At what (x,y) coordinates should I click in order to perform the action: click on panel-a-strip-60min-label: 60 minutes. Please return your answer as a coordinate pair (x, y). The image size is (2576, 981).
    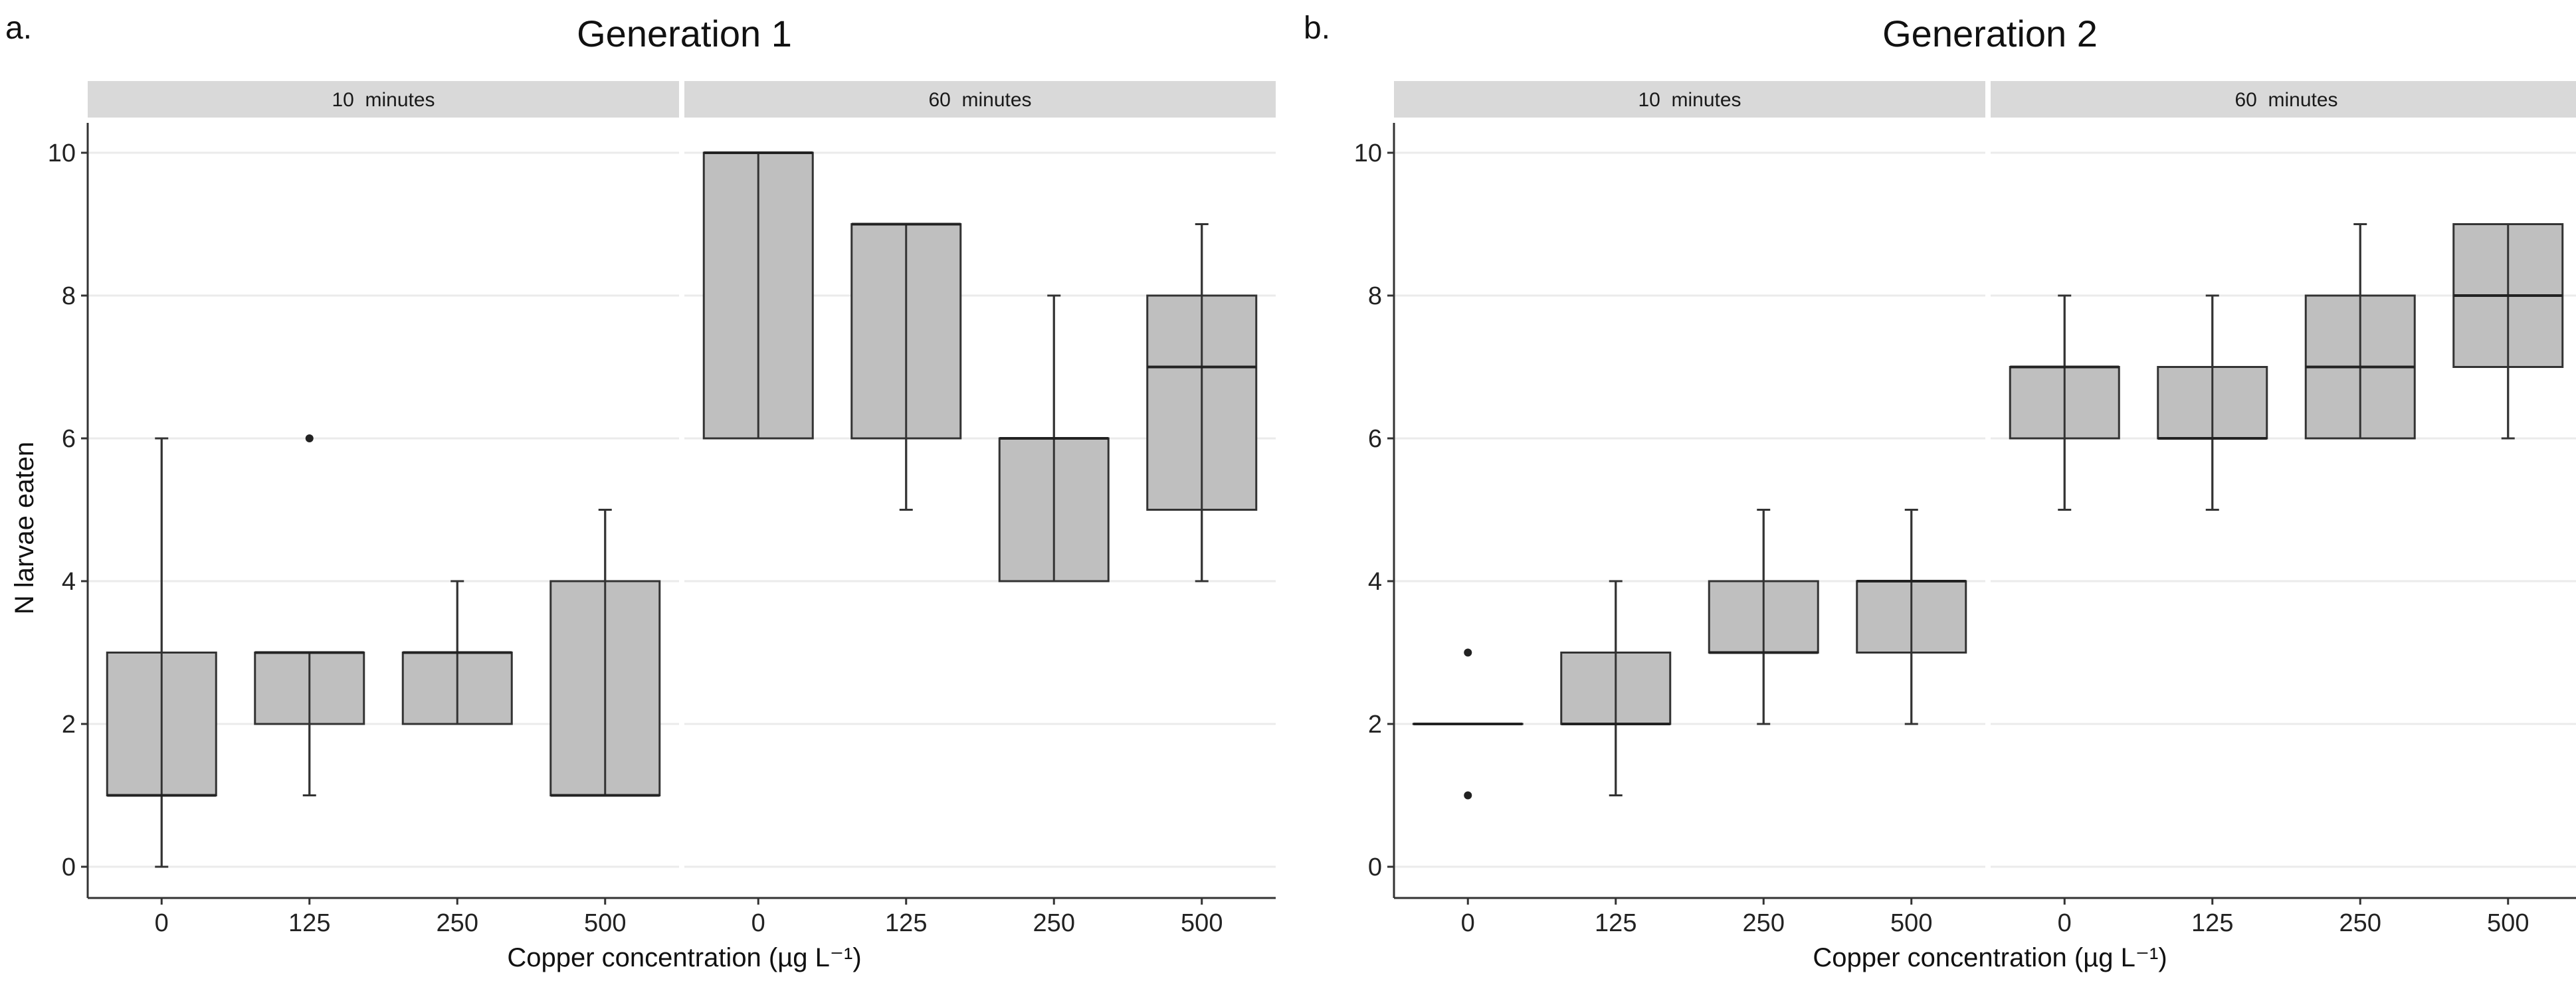
    Looking at the image, I should click on (980, 100).